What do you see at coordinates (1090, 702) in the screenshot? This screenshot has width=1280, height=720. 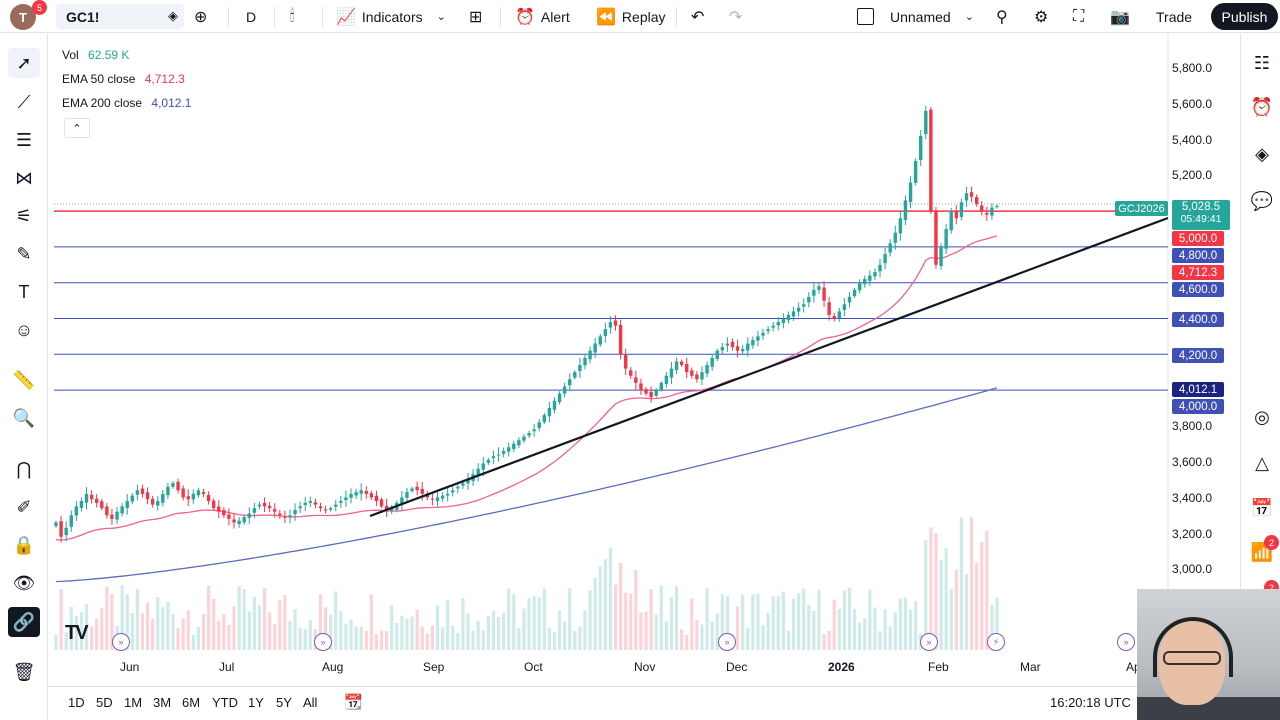 I see `utc-clock: 16:20:18 UTC` at bounding box center [1090, 702].